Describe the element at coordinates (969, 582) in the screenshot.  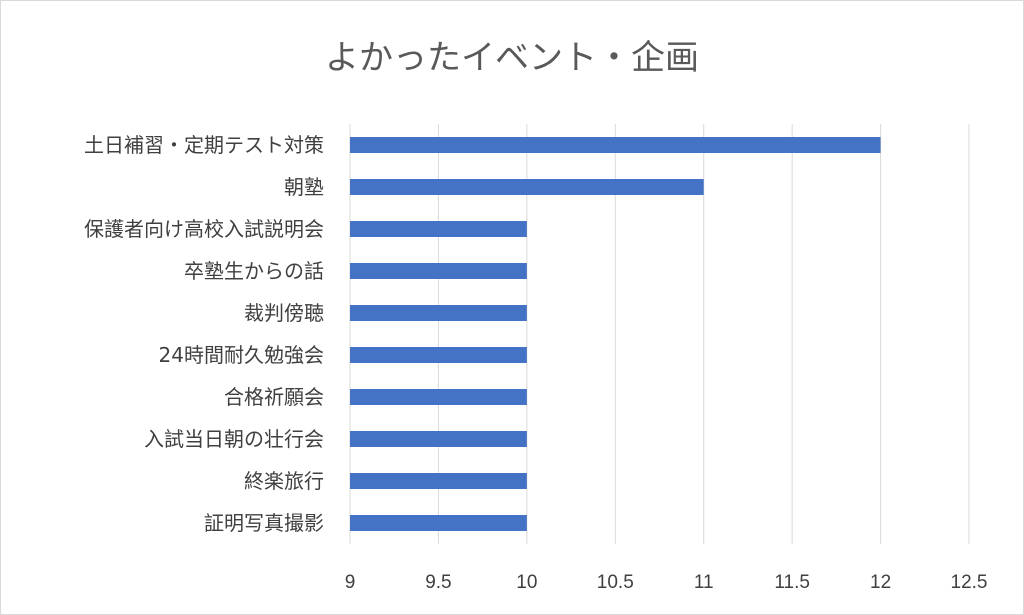
I see `x-tick-label: 12.5` at that location.